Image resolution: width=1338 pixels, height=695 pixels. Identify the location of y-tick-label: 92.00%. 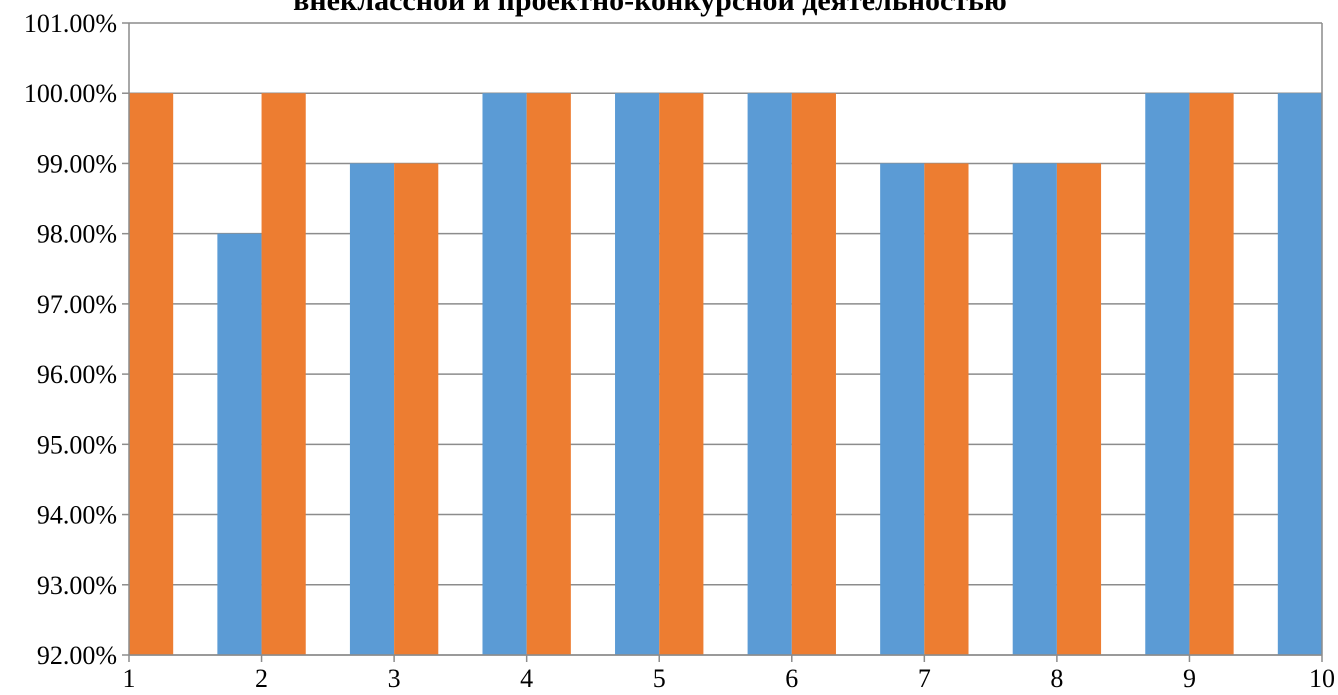
(77, 655).